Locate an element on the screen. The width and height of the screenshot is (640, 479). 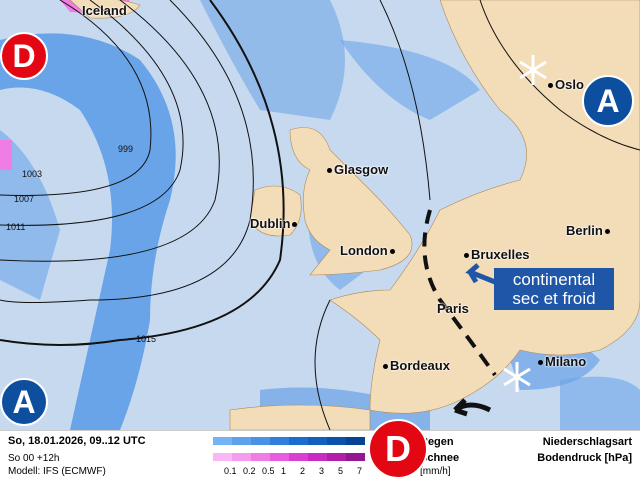
scale-tick: 2 is located at coordinates (303, 471).